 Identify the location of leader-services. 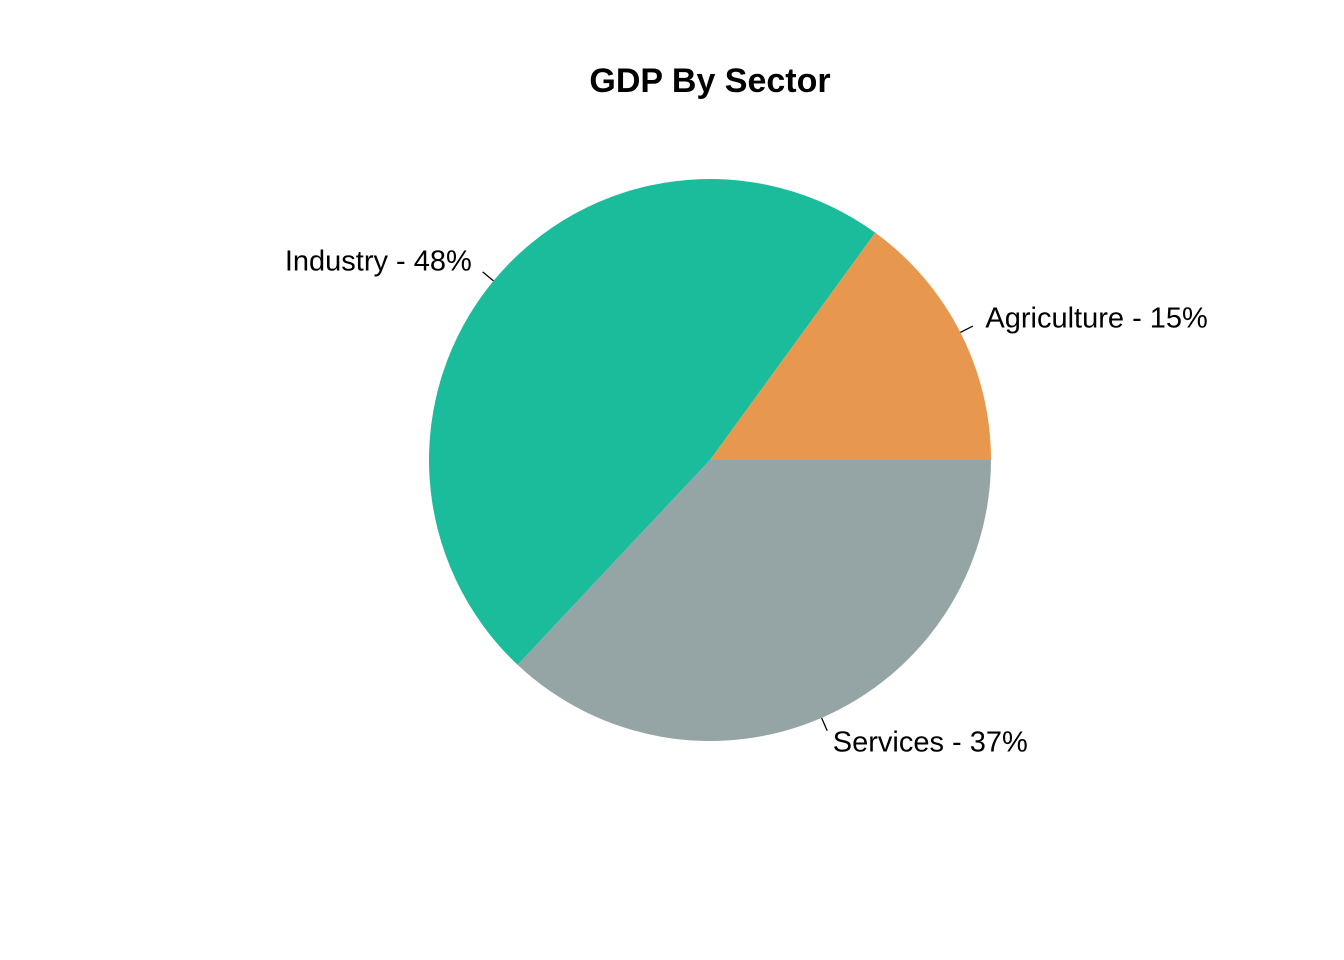
(824, 724).